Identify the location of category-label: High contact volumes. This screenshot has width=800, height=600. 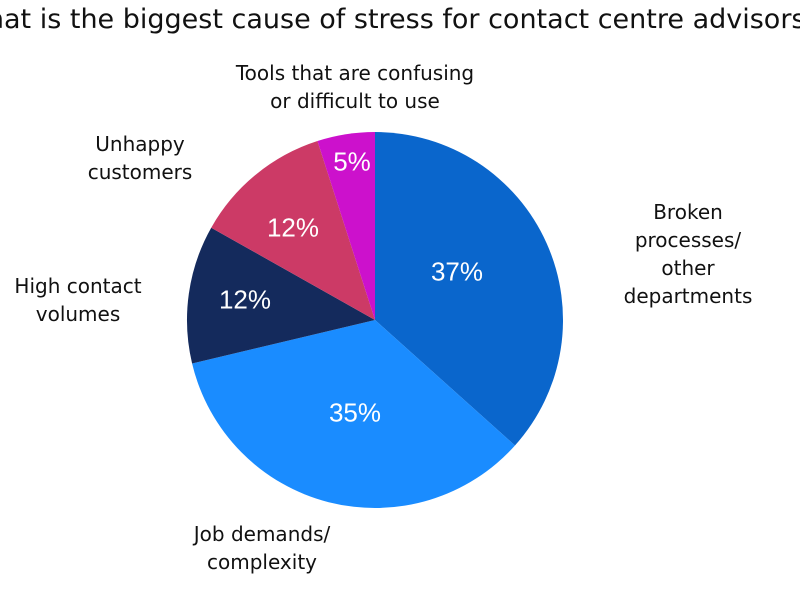
(78, 300).